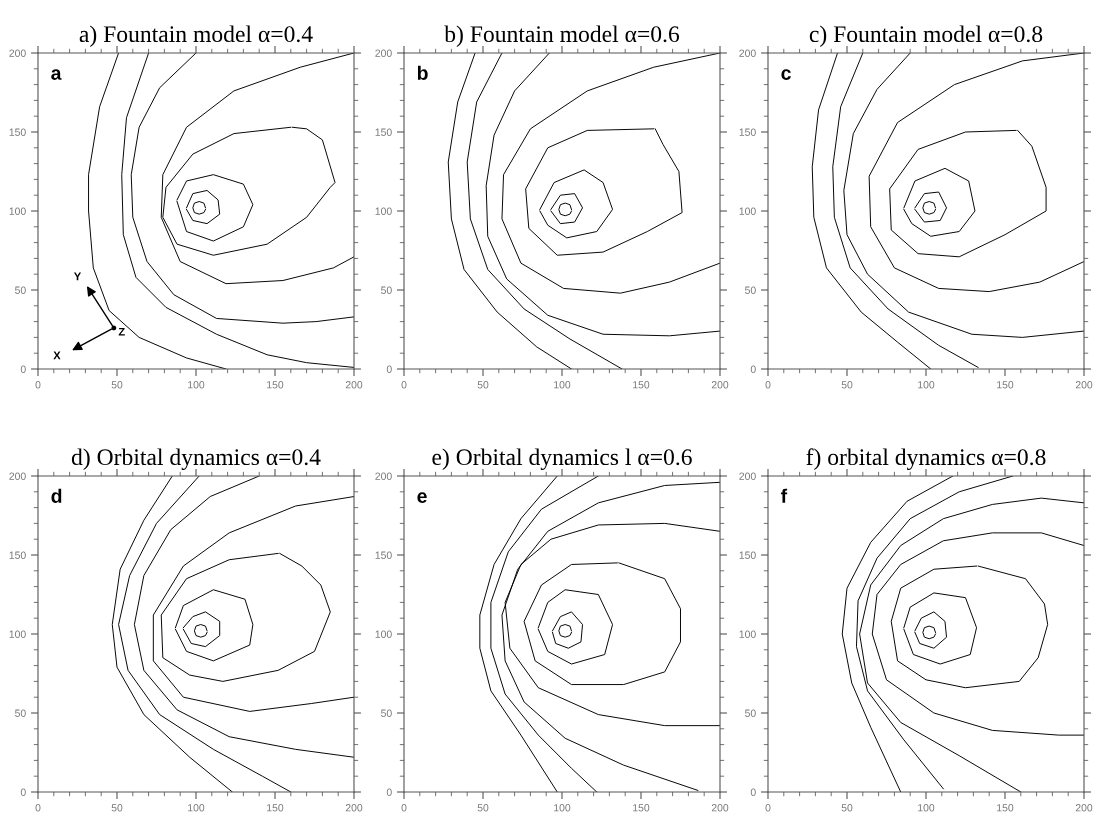 This screenshot has height=818, width=1106. What do you see at coordinates (56, 495) in the screenshot?
I see `annotation: d` at bounding box center [56, 495].